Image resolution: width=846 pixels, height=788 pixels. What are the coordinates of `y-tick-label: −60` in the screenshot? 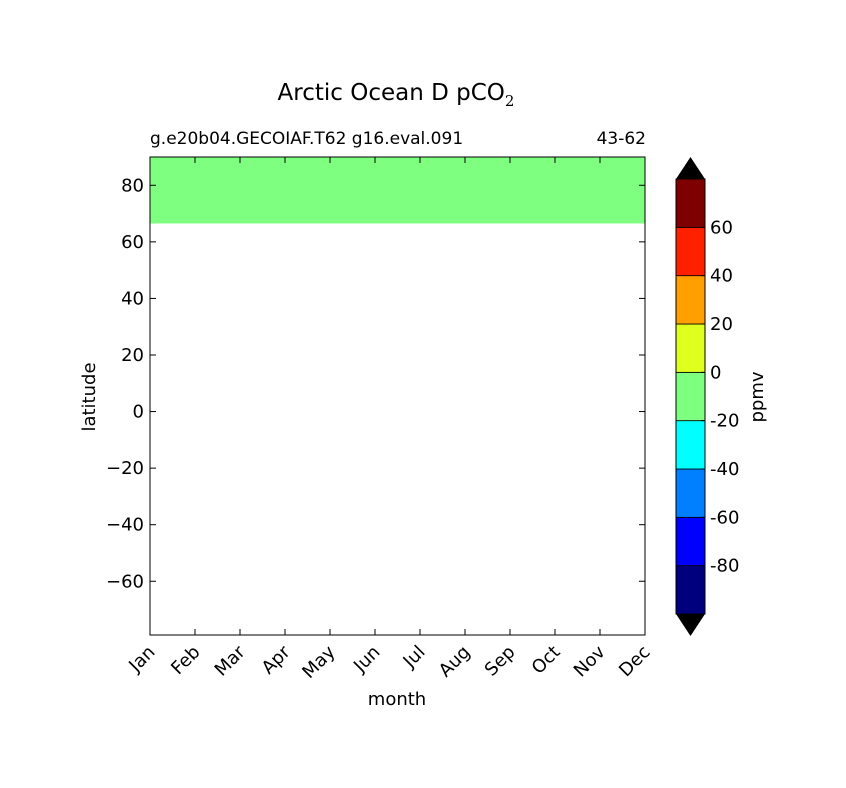 It's located at (125, 581).